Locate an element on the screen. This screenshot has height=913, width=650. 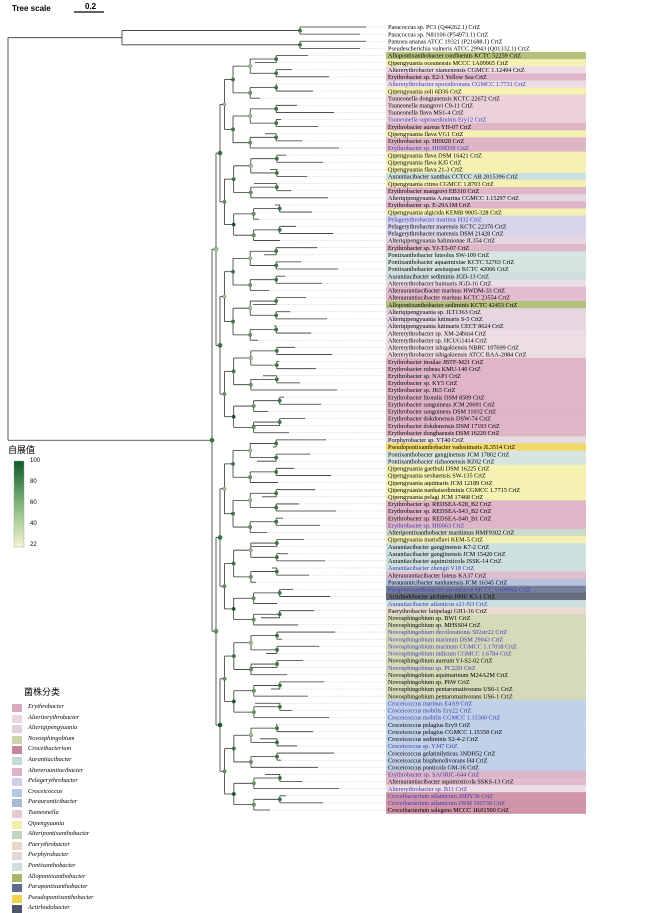
leaf-label: Novosphingobium sp. P6W CrtZ is located at coordinates (429, 682).